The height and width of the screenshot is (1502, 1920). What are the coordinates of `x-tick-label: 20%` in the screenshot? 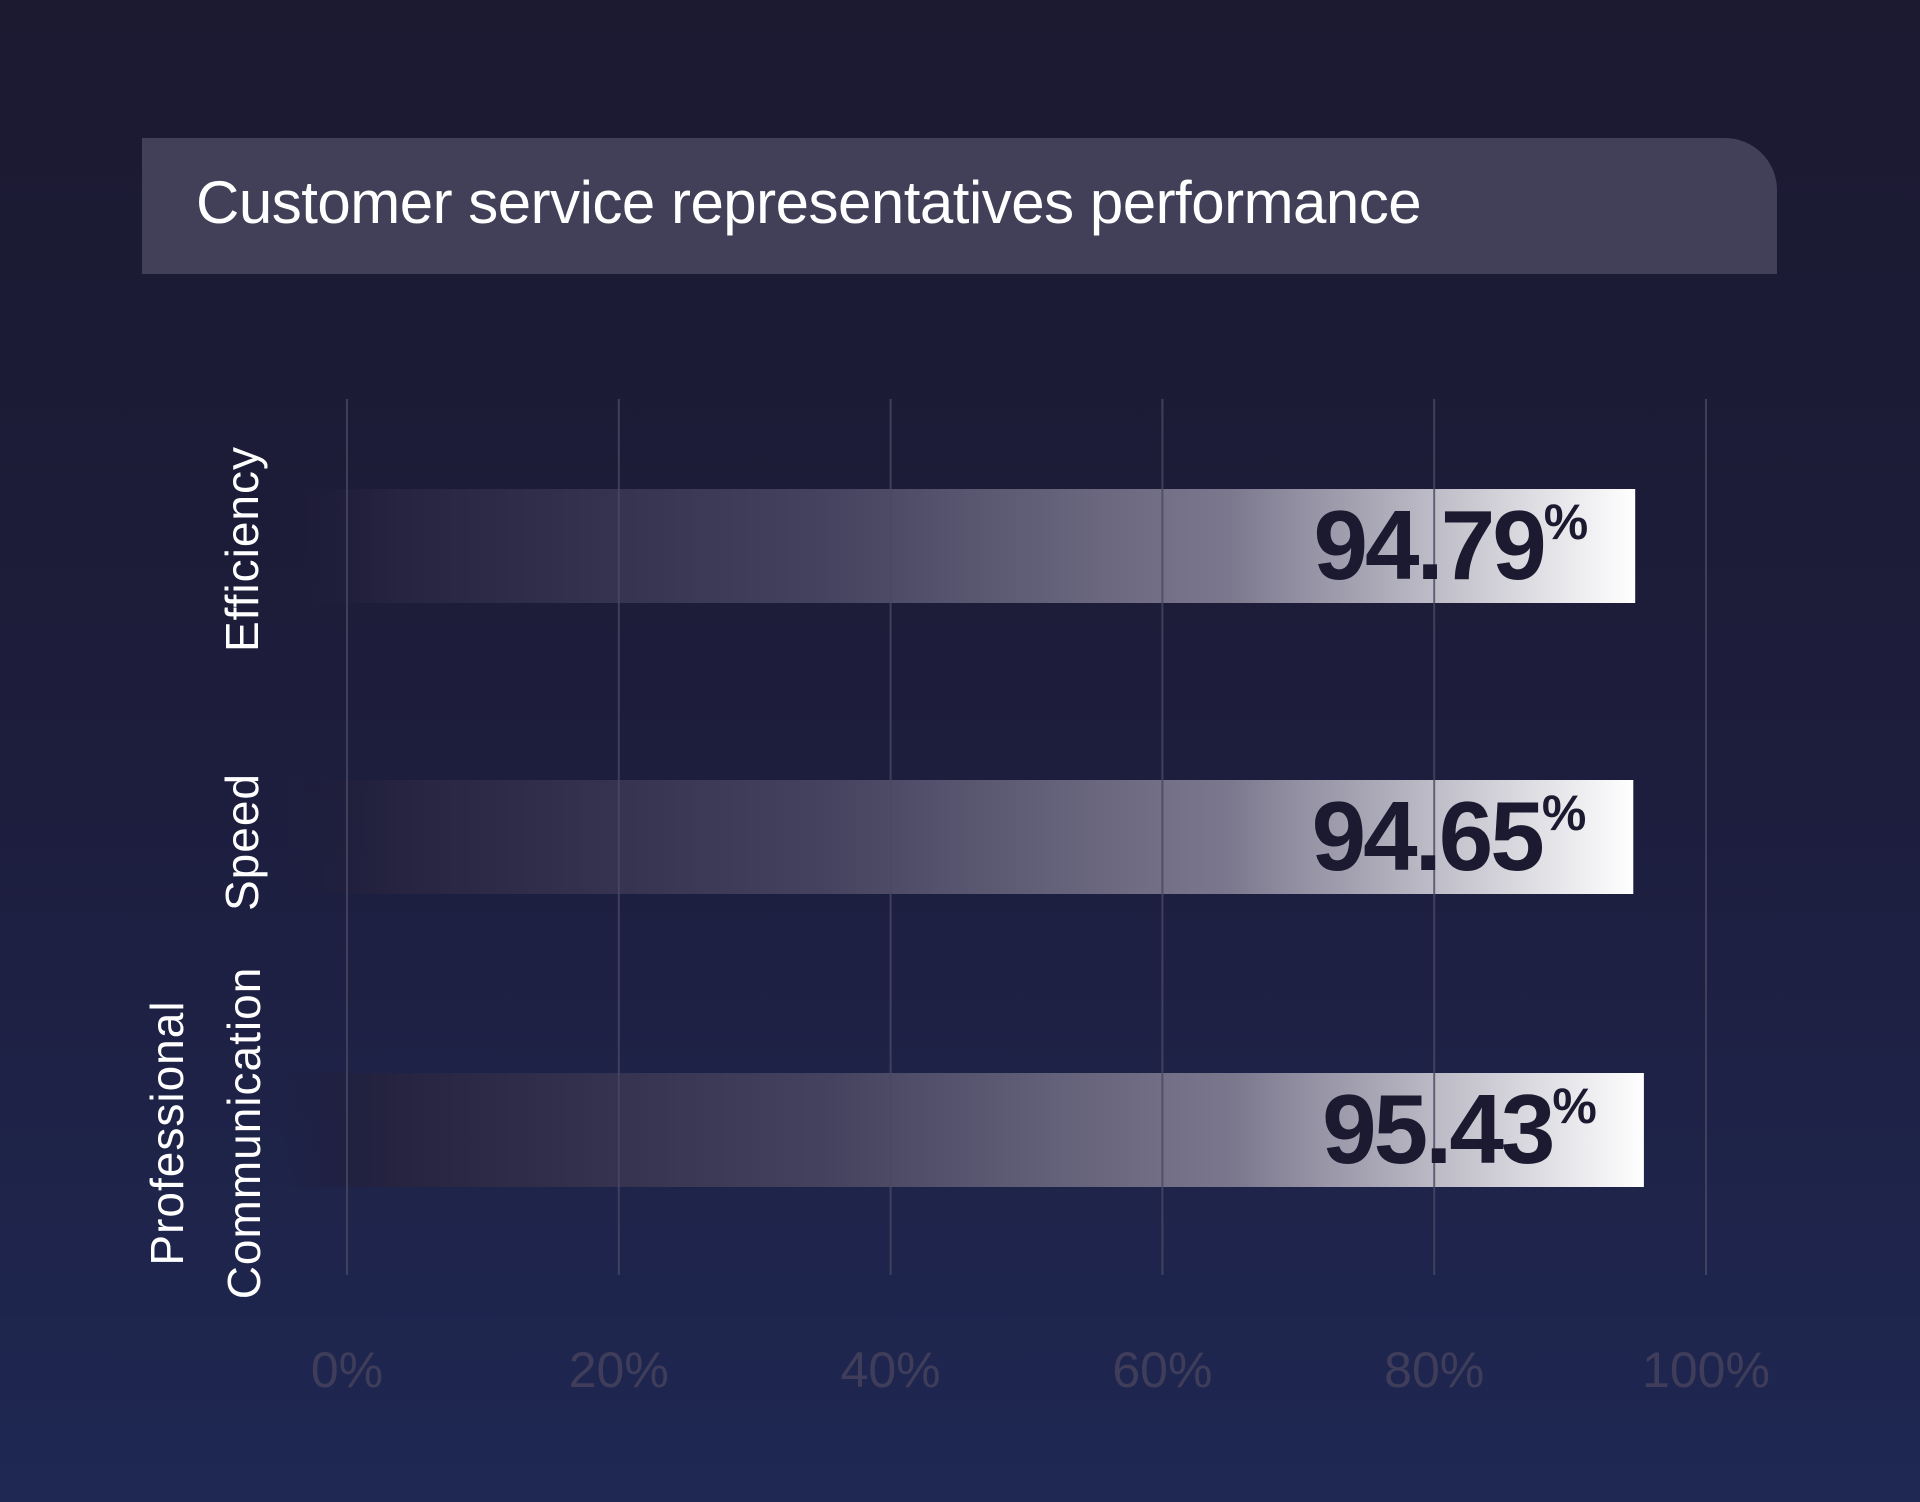 It's located at (619, 1370).